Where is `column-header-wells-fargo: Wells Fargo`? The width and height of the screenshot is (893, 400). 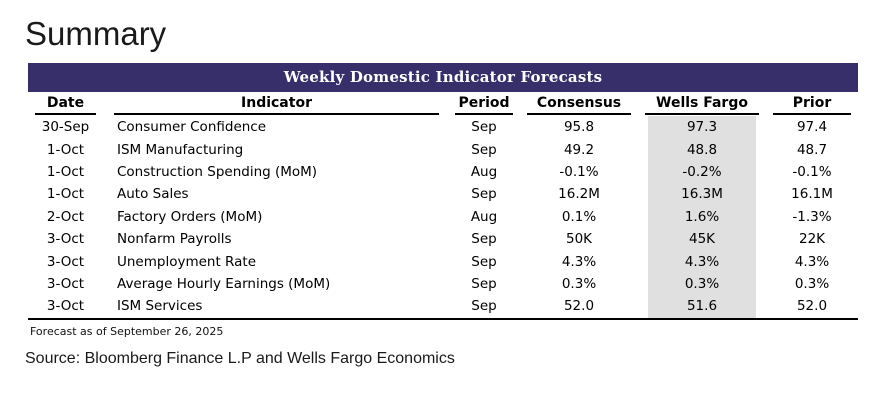
column-header-wells-fargo: Wells Fargo is located at coordinates (702, 104).